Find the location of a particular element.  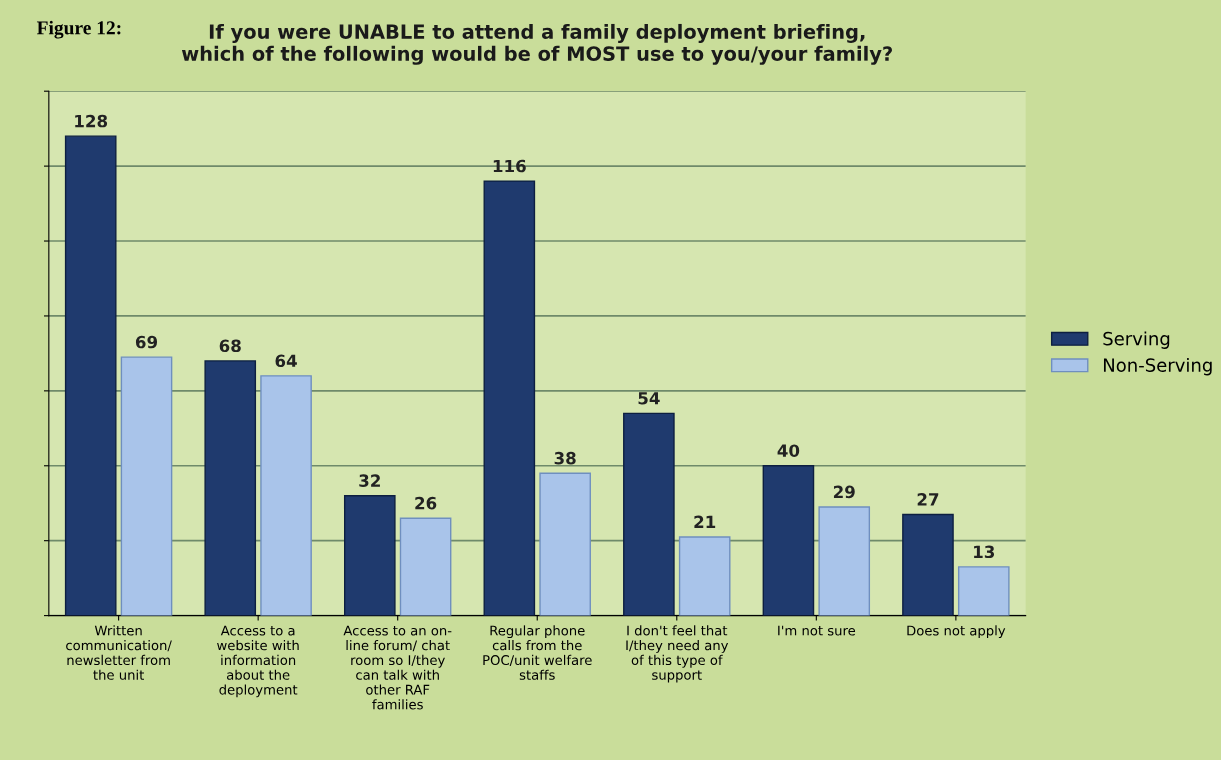

caption: Figure 12: is located at coordinates (78, 29).